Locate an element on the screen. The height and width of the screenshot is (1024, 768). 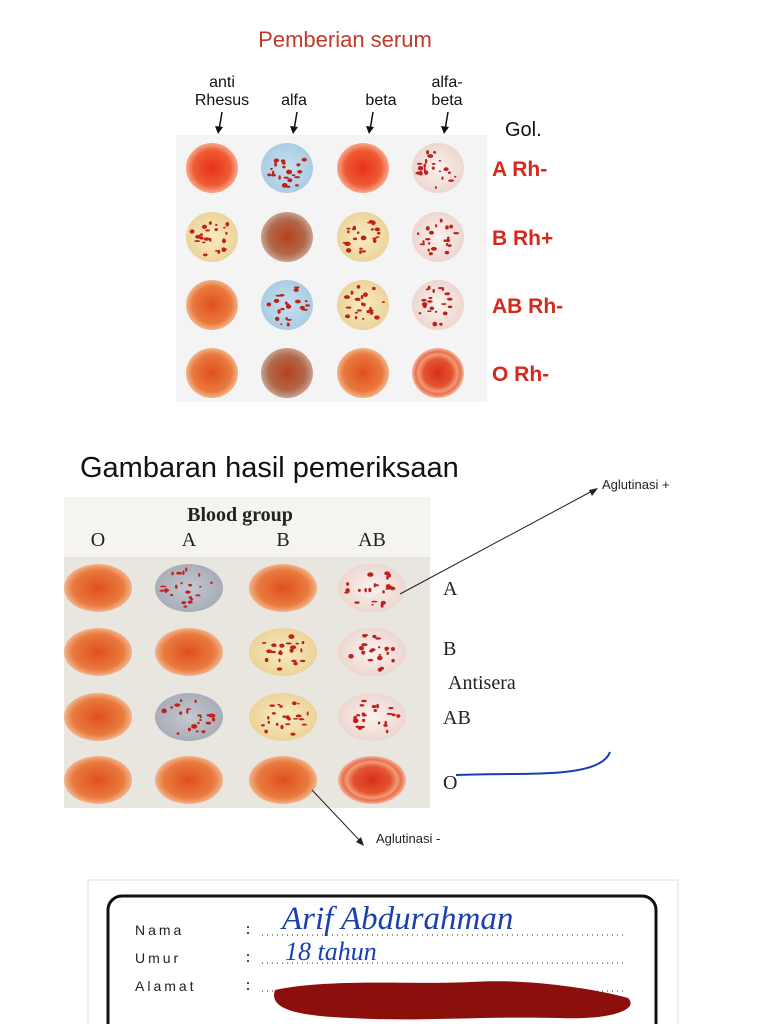
row-label: A Rh- is located at coordinates (519, 169).